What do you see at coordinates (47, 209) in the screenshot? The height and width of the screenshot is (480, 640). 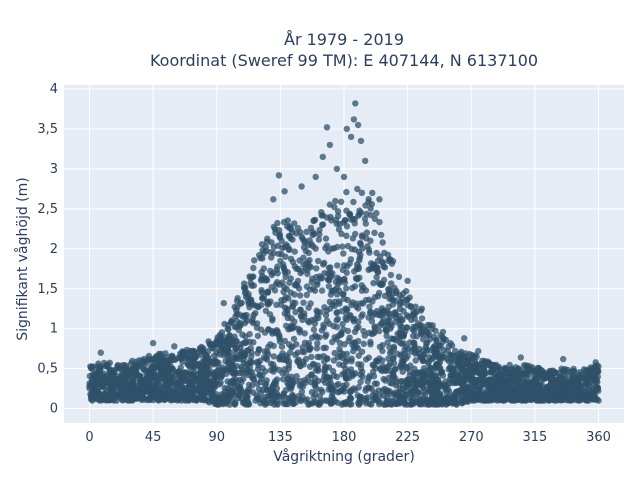 I see `y-tick-label: 2,5` at bounding box center [47, 209].